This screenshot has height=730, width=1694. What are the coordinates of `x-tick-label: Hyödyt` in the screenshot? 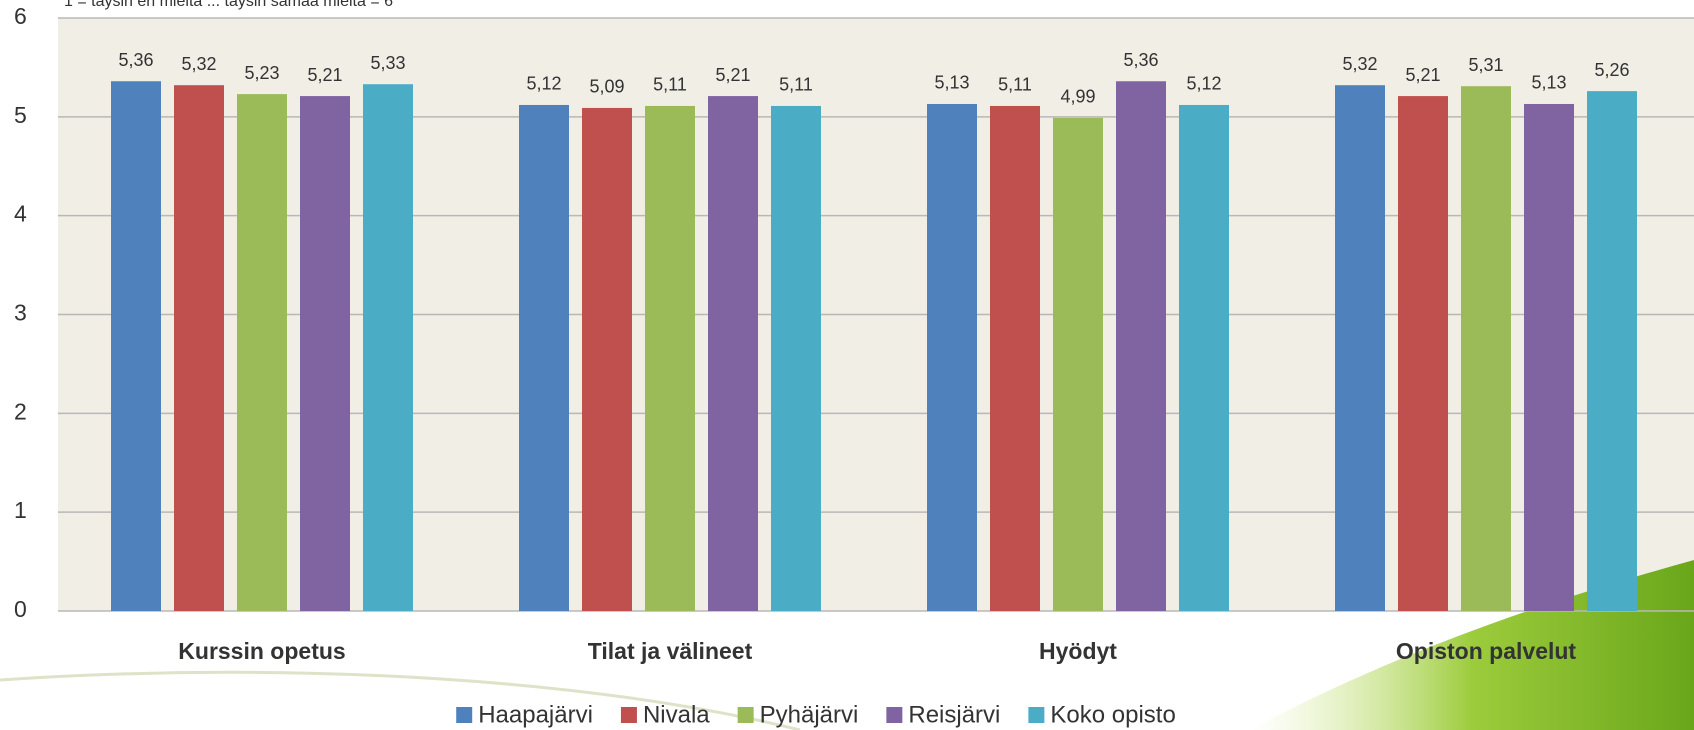 It's located at (1078, 651).